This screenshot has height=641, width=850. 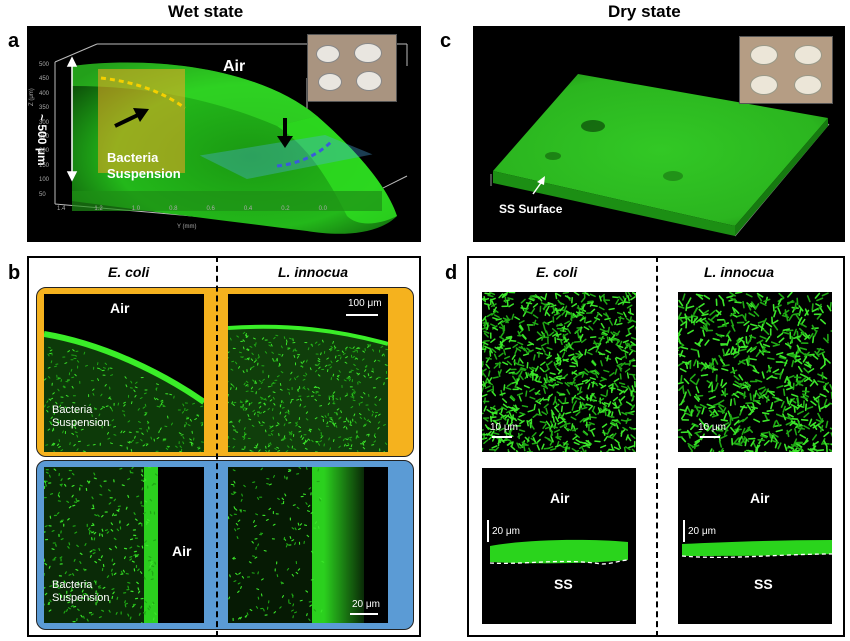 What do you see at coordinates (644, 11) in the screenshot?
I see `heading-dry-state: Dry state` at bounding box center [644, 11].